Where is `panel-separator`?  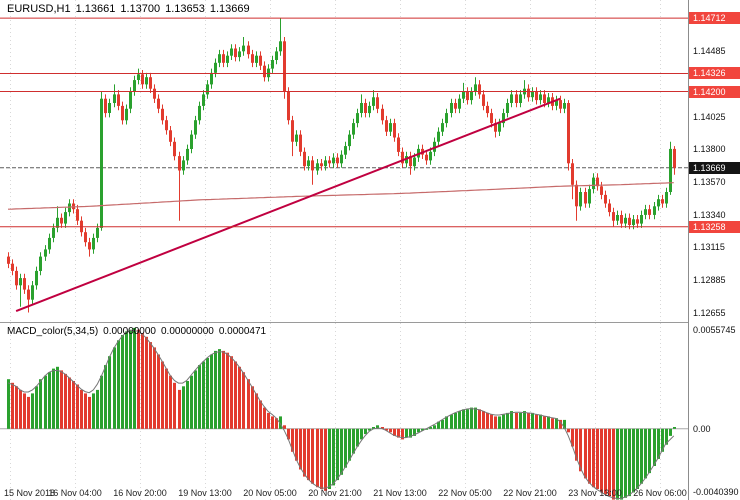
panel-separator is located at coordinates (370, 322).